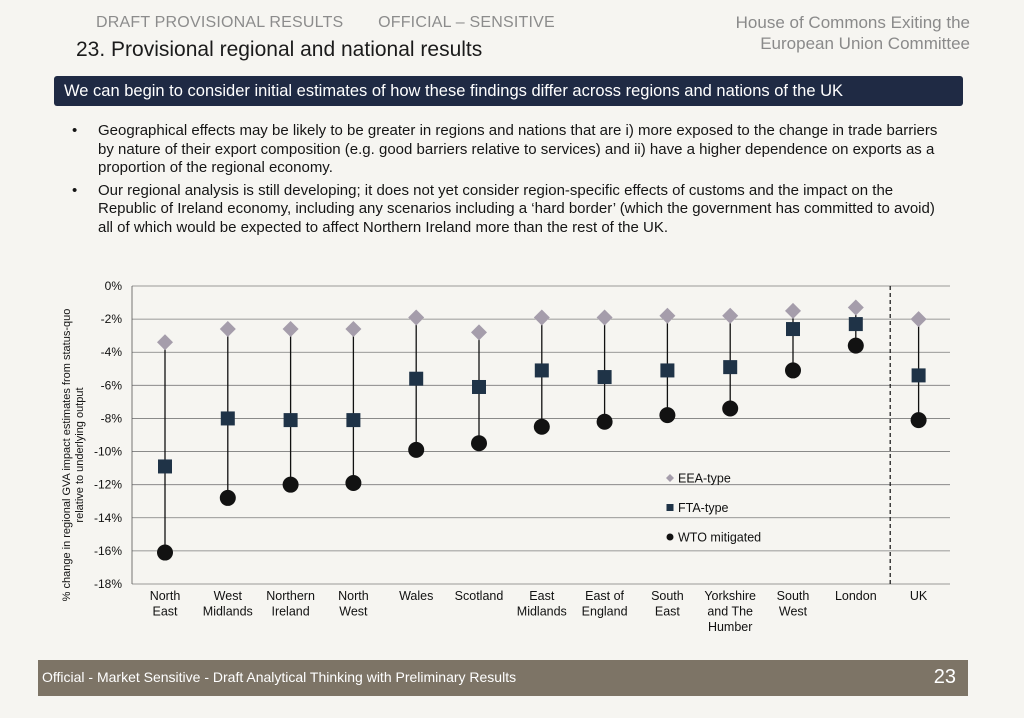 The height and width of the screenshot is (718, 1024). What do you see at coordinates (416, 596) in the screenshot?
I see `x-category-label: Wales` at bounding box center [416, 596].